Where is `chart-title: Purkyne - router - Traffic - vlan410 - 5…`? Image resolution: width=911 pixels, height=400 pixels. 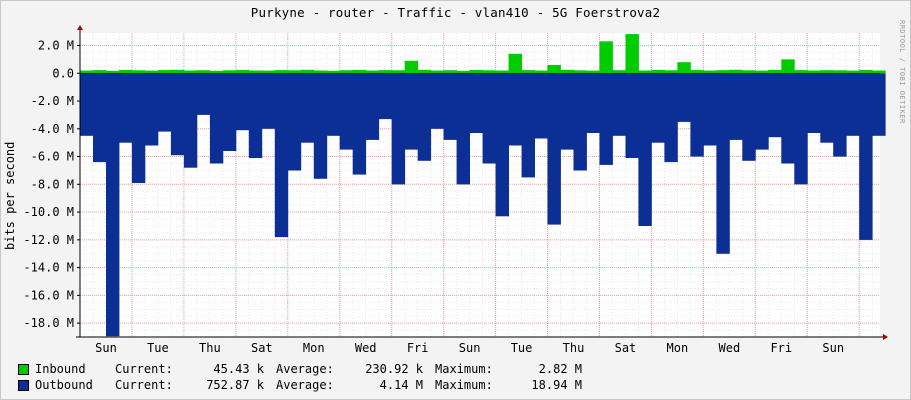
chart-title: Purkyne - router - Traffic - vlan410 - 5… is located at coordinates (455, 12).